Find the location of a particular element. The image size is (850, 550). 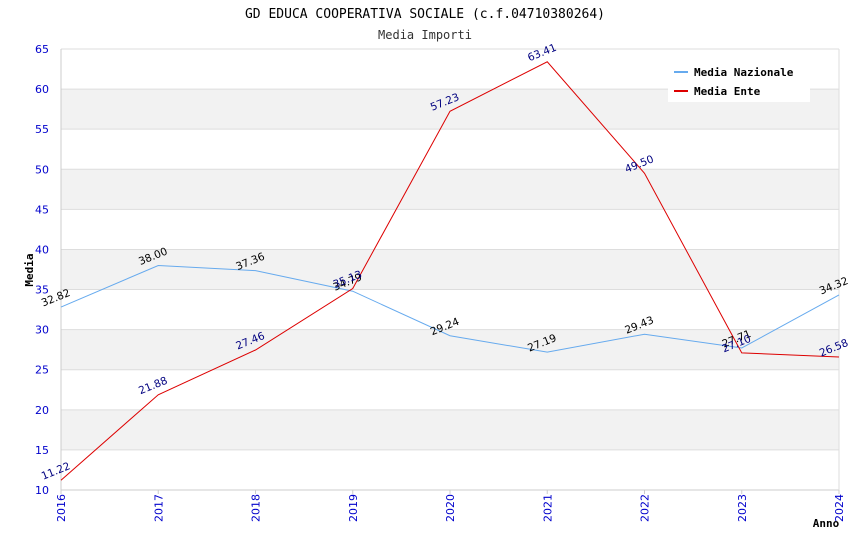

y-axis-label: Media is located at coordinates (29, 269).